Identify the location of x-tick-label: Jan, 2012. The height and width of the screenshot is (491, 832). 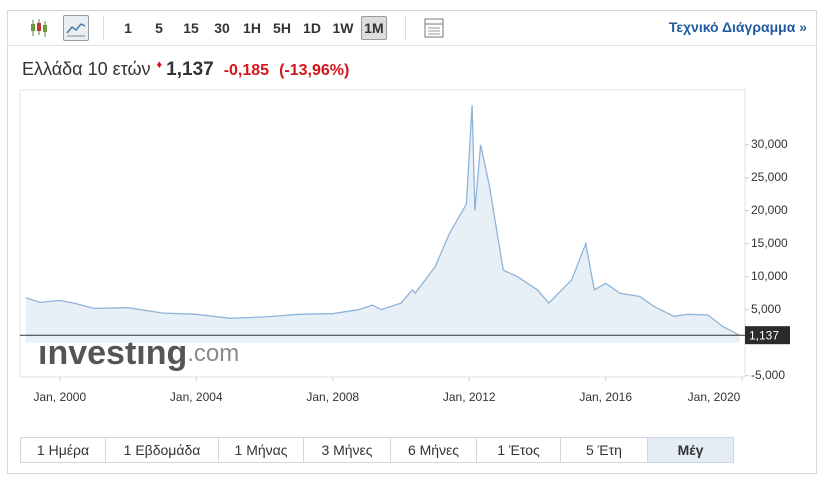
(469, 397).